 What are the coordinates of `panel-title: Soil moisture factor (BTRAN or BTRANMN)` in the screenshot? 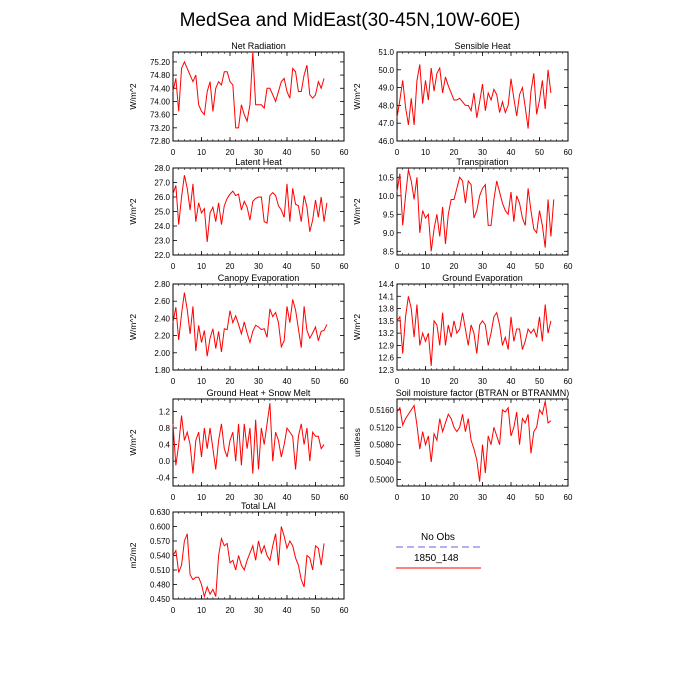 It's located at (483, 393).